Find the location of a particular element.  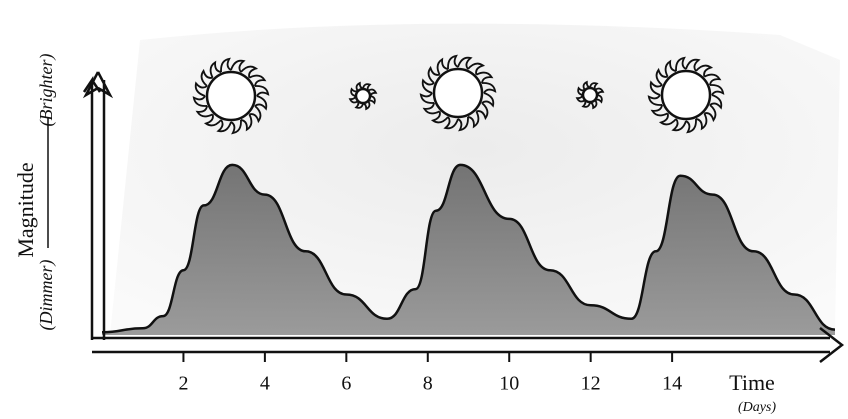

y-axis-arrow is located at coordinates (98, 205).